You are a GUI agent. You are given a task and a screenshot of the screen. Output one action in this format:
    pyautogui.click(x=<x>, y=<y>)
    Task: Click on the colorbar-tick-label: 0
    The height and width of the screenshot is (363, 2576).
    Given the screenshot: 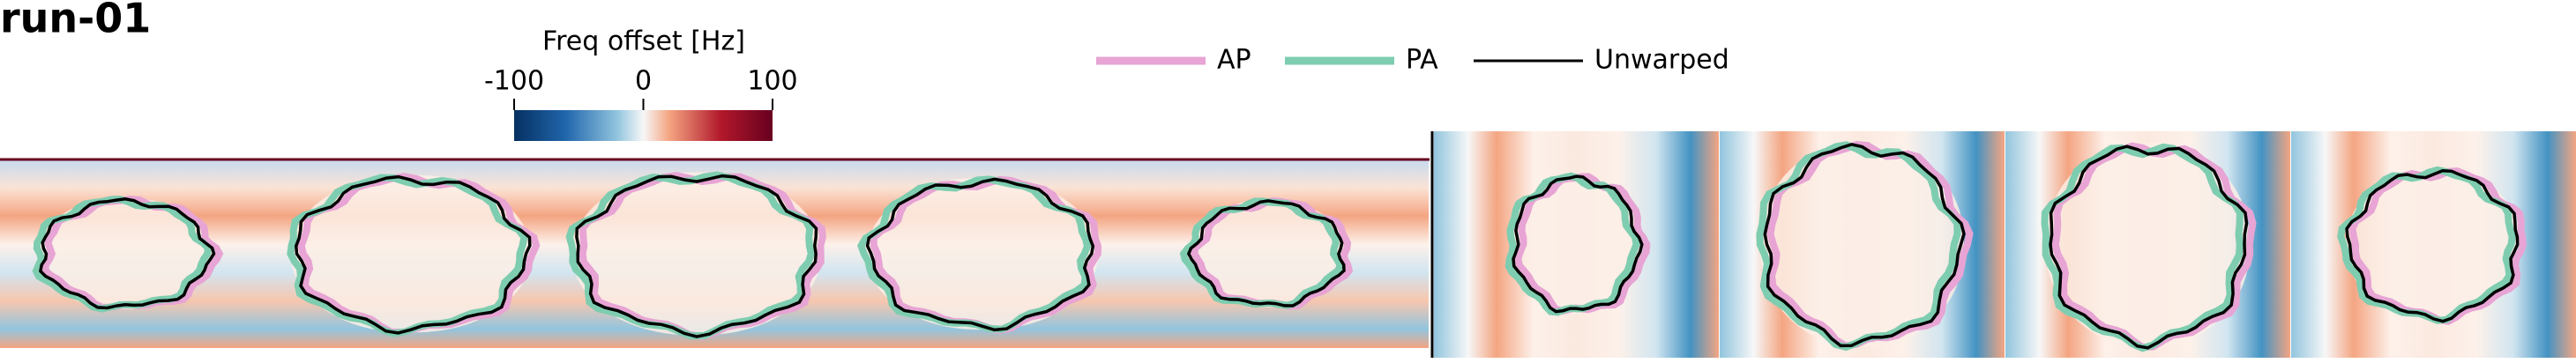 What is the action you would take?
    pyautogui.click(x=643, y=81)
    